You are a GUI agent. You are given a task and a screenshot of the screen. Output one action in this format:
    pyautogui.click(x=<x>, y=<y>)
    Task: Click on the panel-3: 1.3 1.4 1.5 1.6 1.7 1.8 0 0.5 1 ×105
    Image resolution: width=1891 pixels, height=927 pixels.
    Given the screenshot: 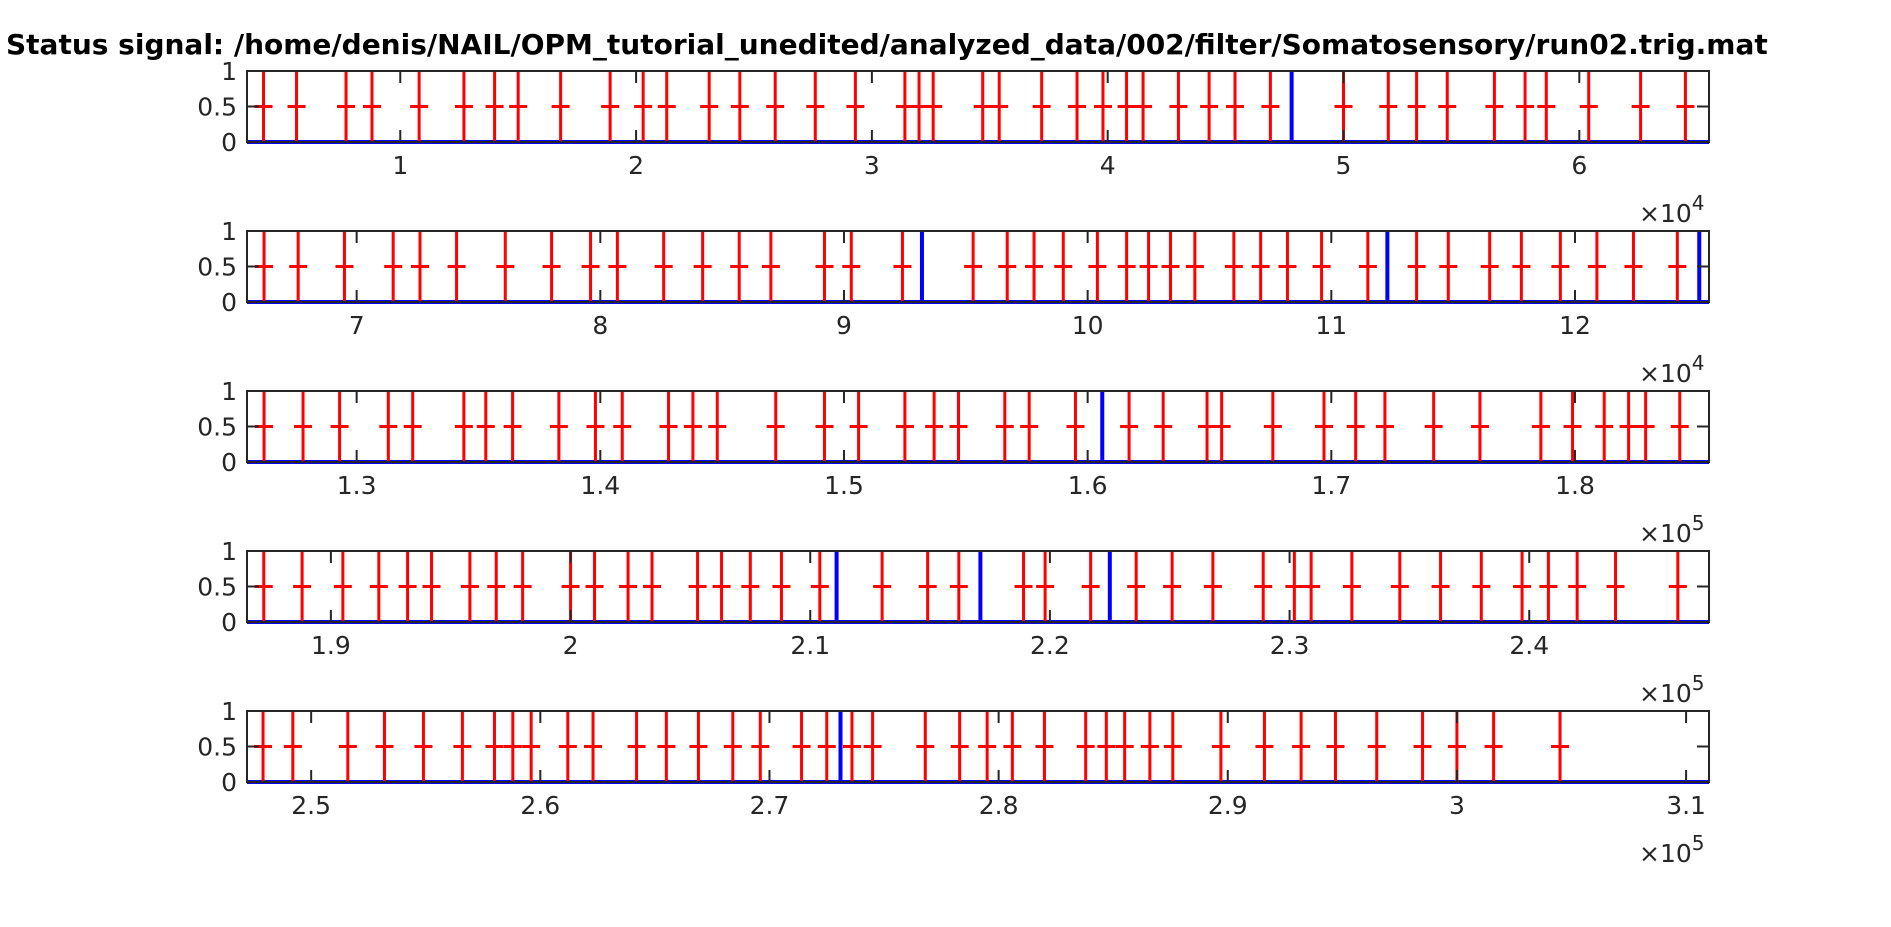 What is the action you would take?
    pyautogui.click(x=953, y=462)
    